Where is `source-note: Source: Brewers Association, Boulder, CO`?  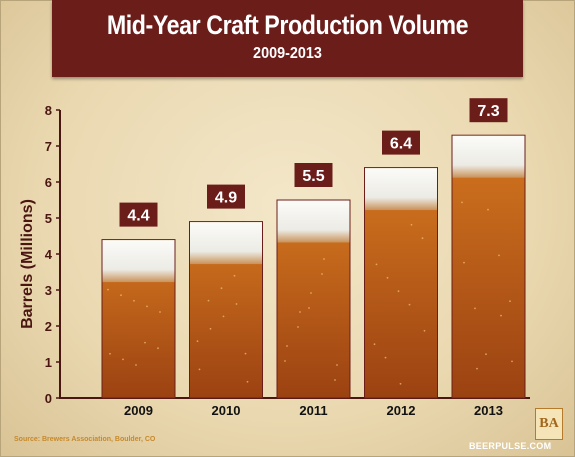 source-note: Source: Brewers Association, Boulder, CO is located at coordinates (85, 439).